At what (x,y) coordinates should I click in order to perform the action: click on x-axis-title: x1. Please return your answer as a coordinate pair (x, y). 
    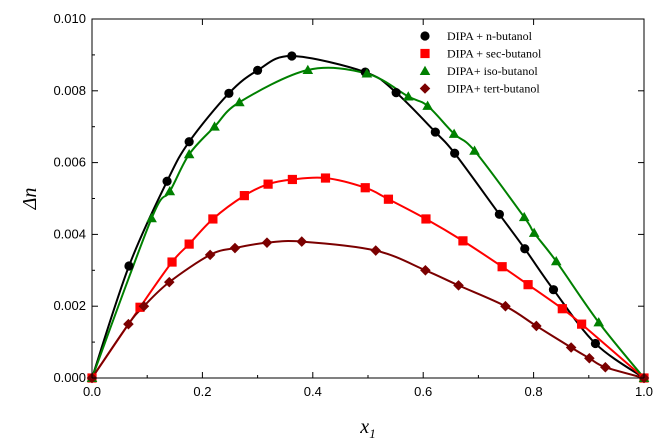
    Looking at the image, I should click on (367, 428).